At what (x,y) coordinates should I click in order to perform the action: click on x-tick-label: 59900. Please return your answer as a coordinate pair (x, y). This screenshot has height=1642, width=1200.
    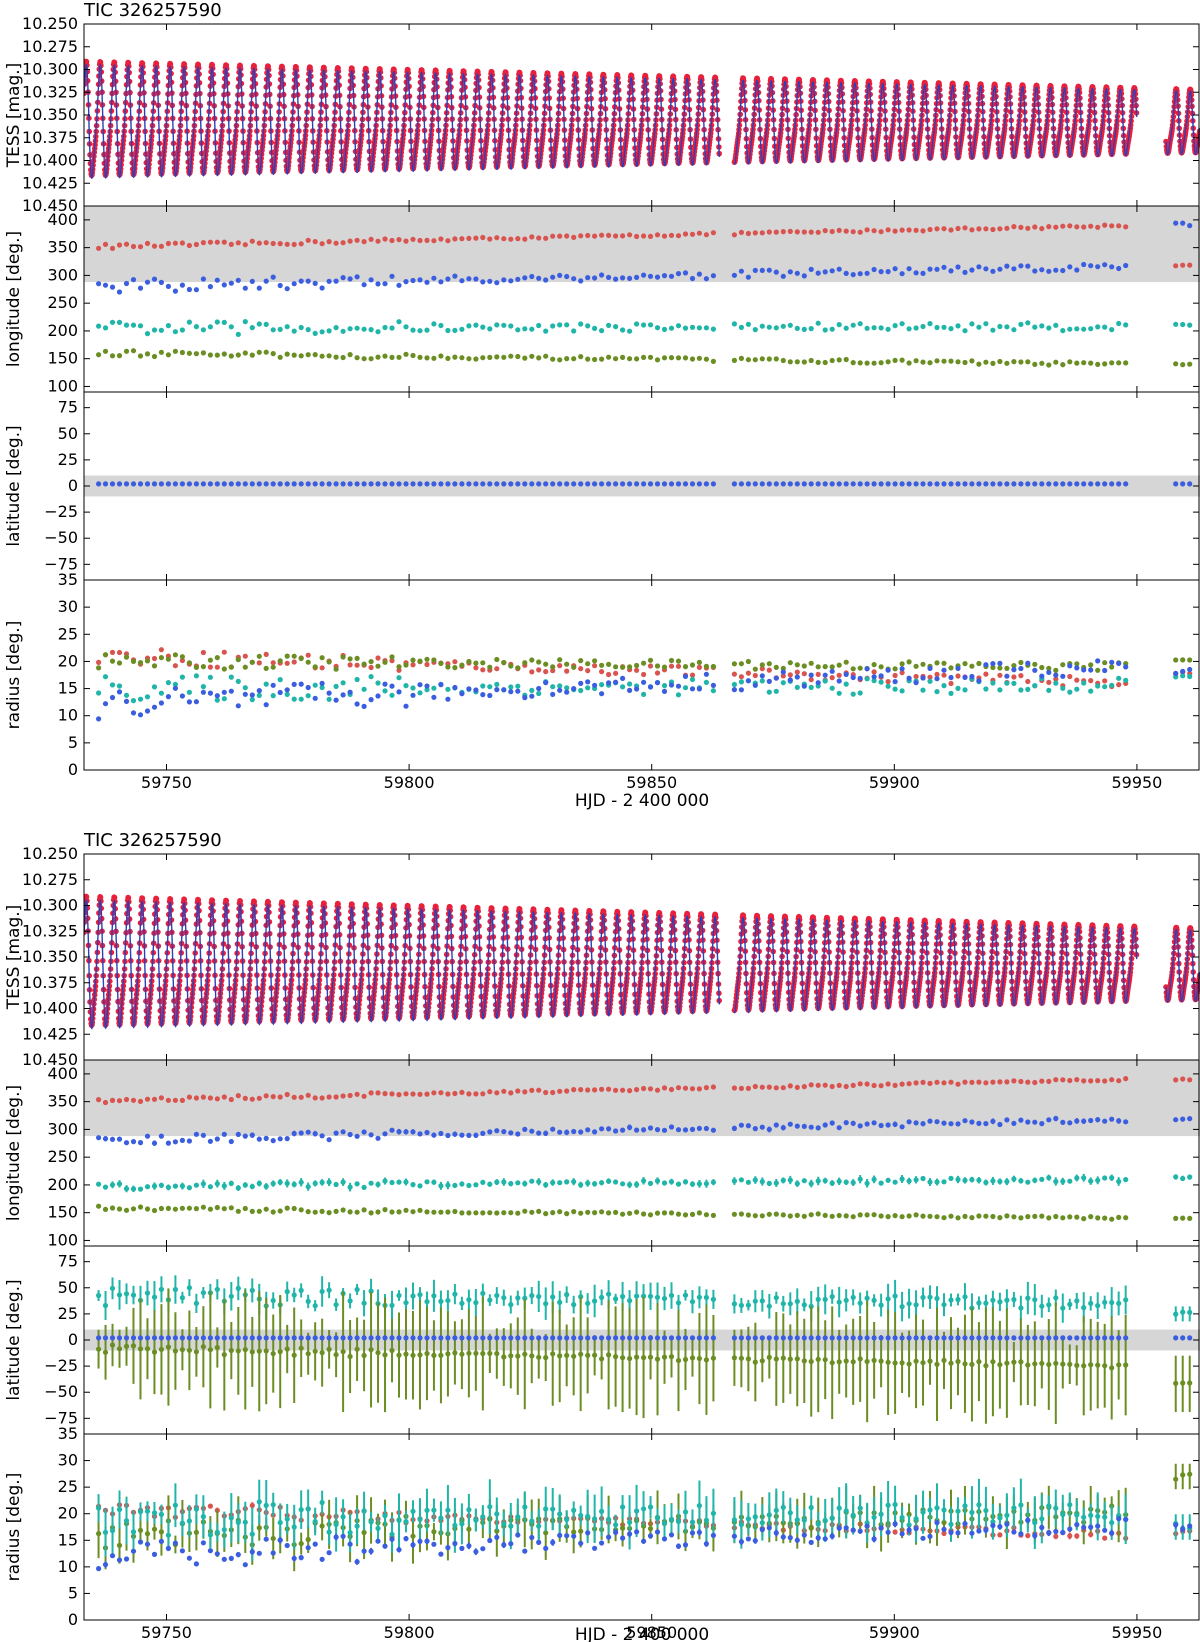
    Looking at the image, I should click on (894, 782).